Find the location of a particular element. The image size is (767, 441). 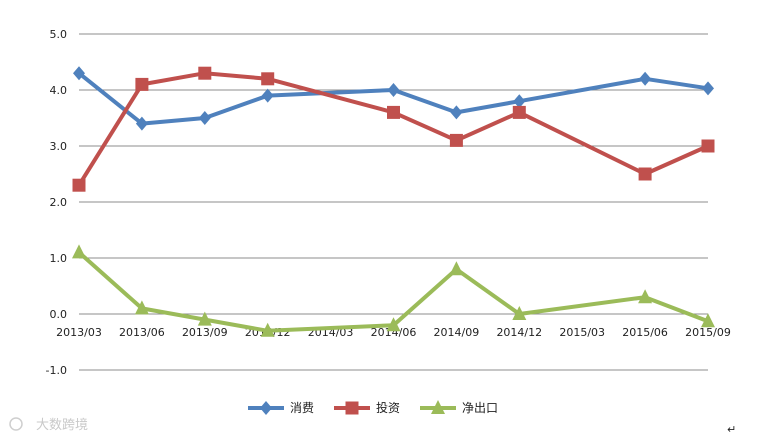

x-tick-label: 2013/09 is located at coordinates (205, 332).